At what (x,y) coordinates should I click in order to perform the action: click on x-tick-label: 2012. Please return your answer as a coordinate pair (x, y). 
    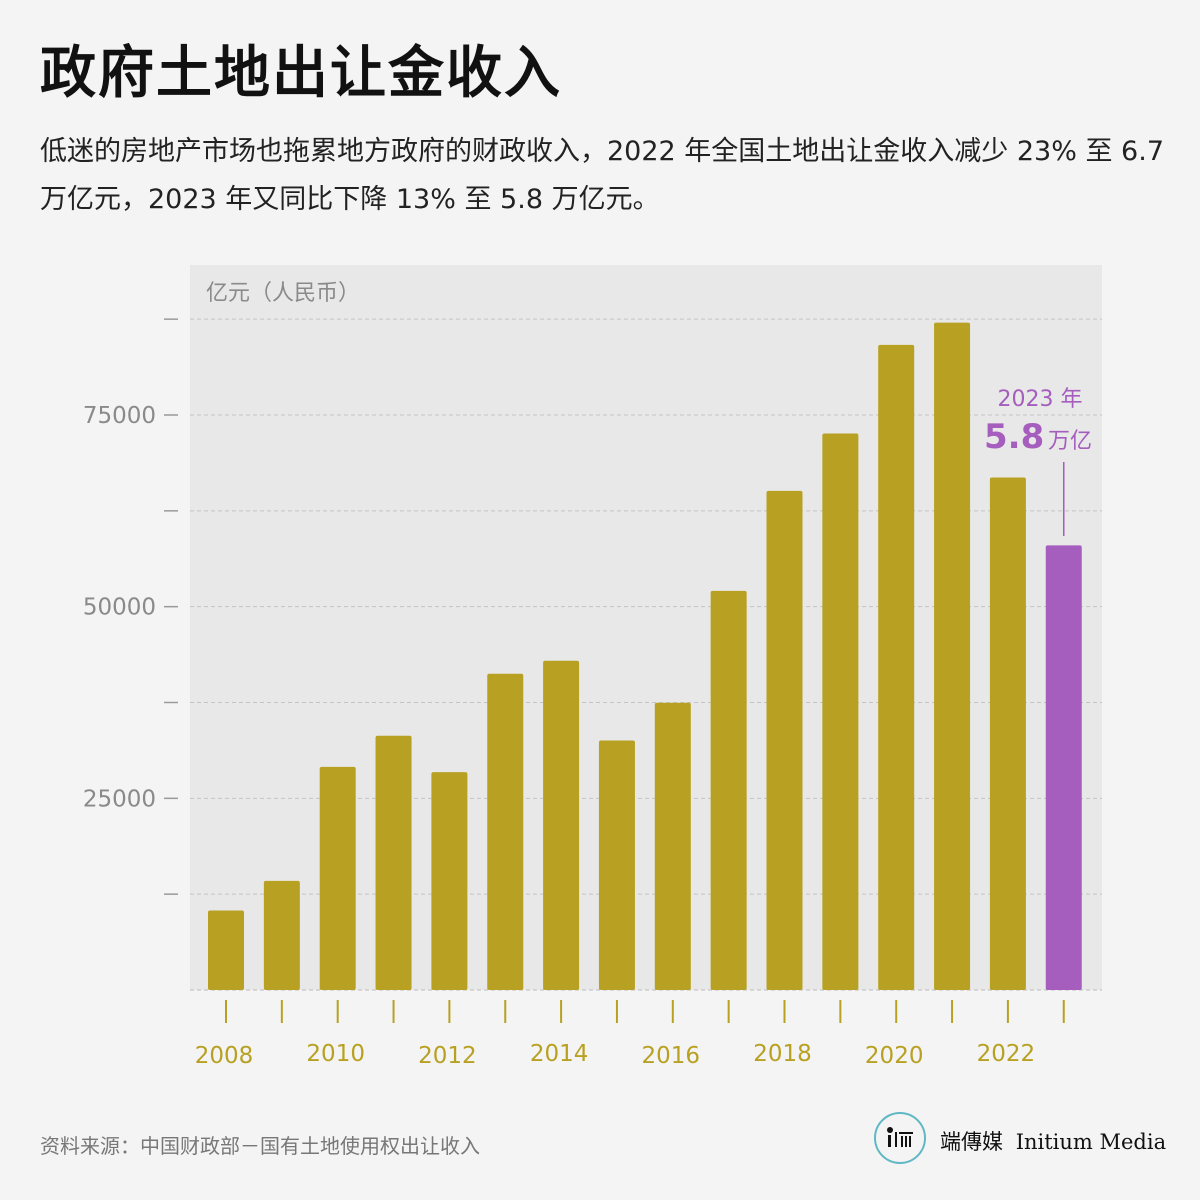
    Looking at the image, I should click on (447, 1056).